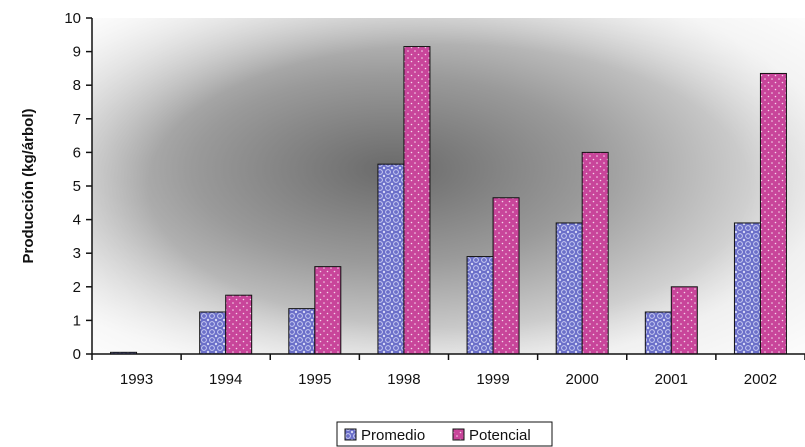 The width and height of the screenshot is (805, 447). Describe the element at coordinates (77, 119) in the screenshot. I see `y-tick-label-7: 7` at that location.